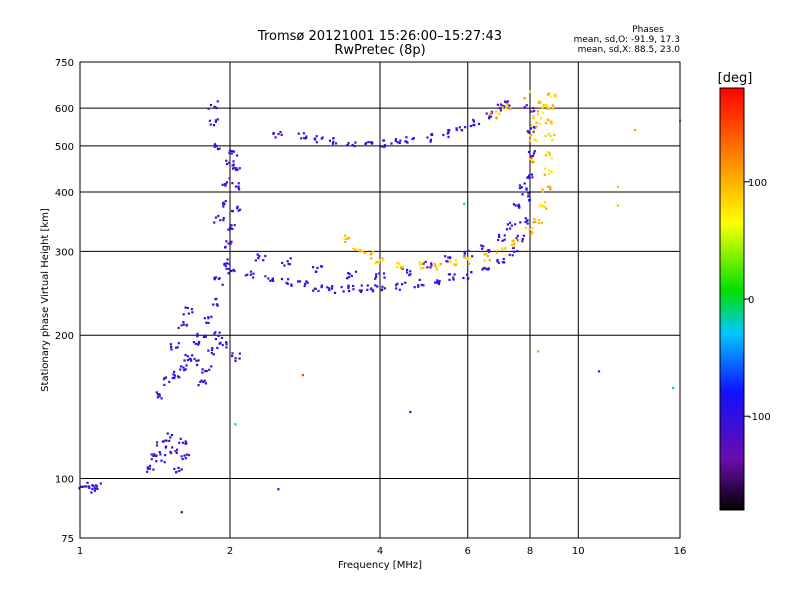  What do you see at coordinates (64, 63) in the screenshot?
I see `y-tick-label: 750` at bounding box center [64, 63].